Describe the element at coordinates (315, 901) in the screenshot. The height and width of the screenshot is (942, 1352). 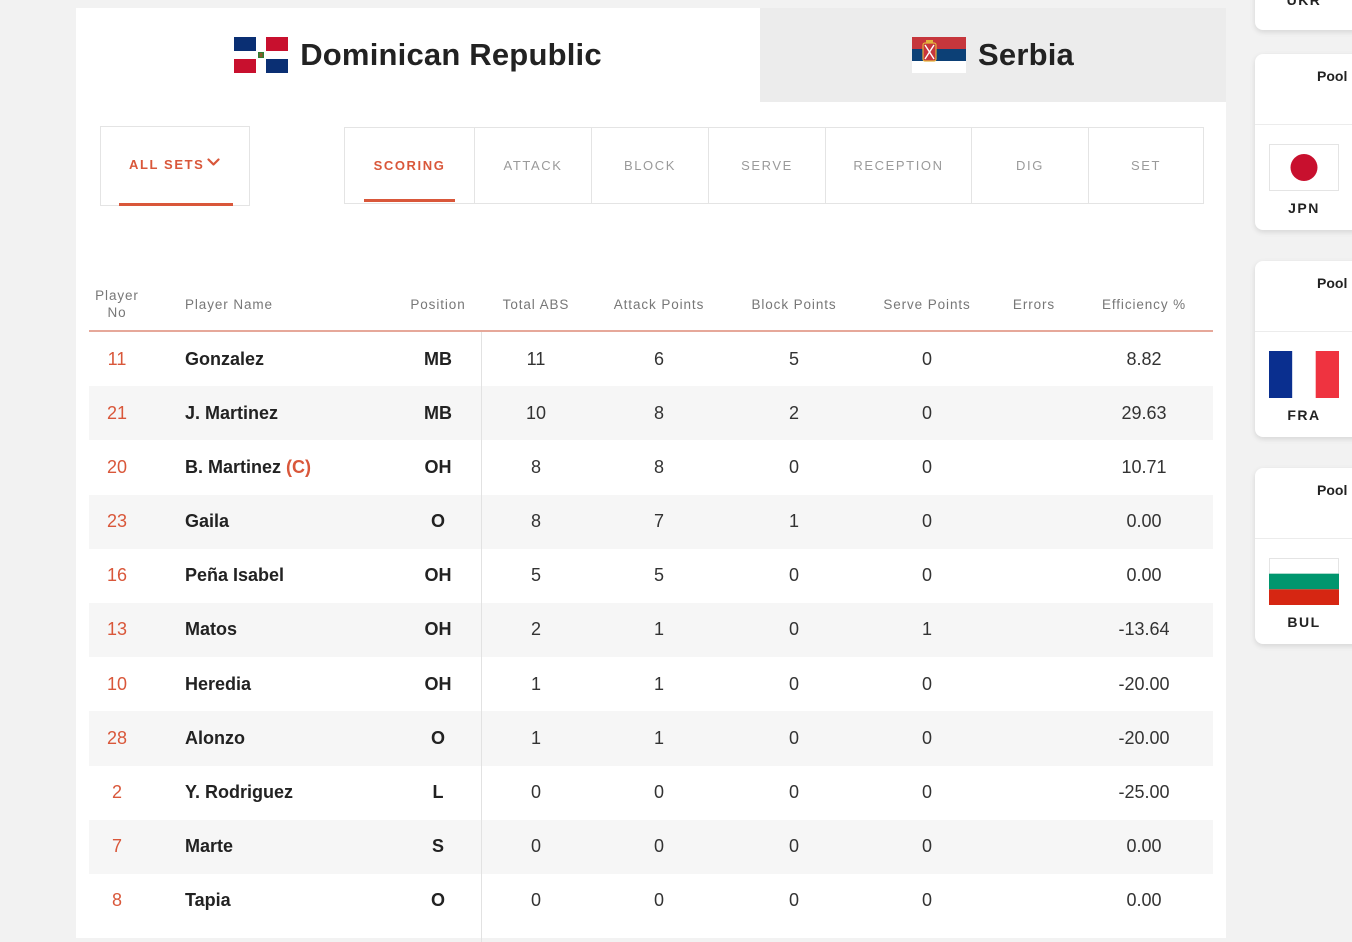
I see `player-name: Tapia` at that location.